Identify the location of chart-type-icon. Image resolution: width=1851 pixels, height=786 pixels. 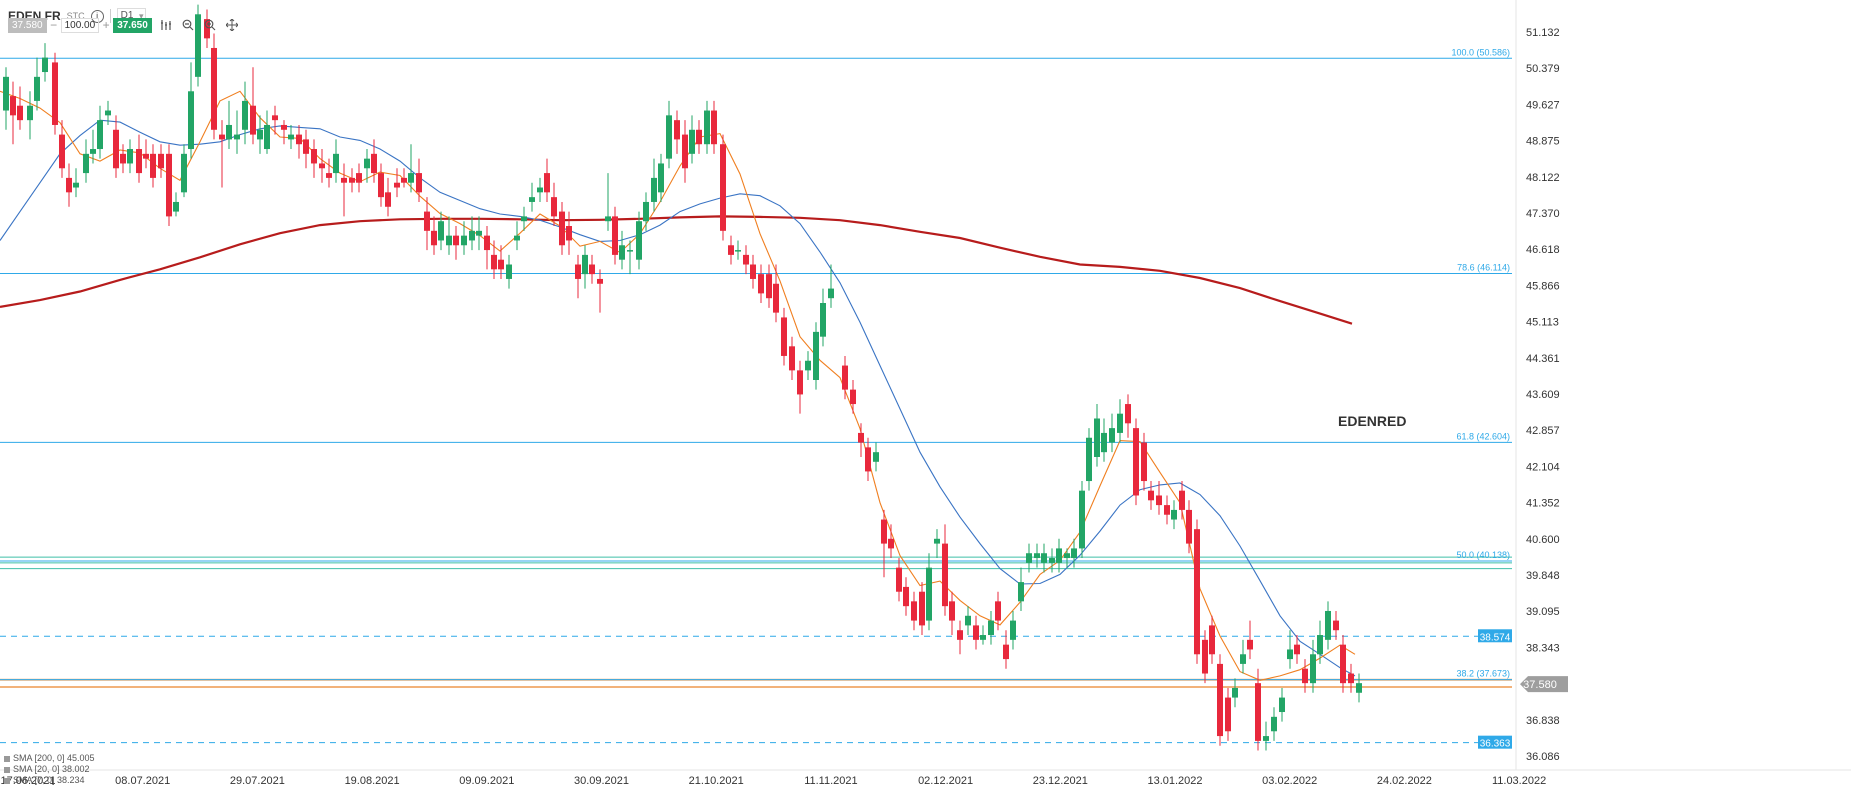
(166, 25).